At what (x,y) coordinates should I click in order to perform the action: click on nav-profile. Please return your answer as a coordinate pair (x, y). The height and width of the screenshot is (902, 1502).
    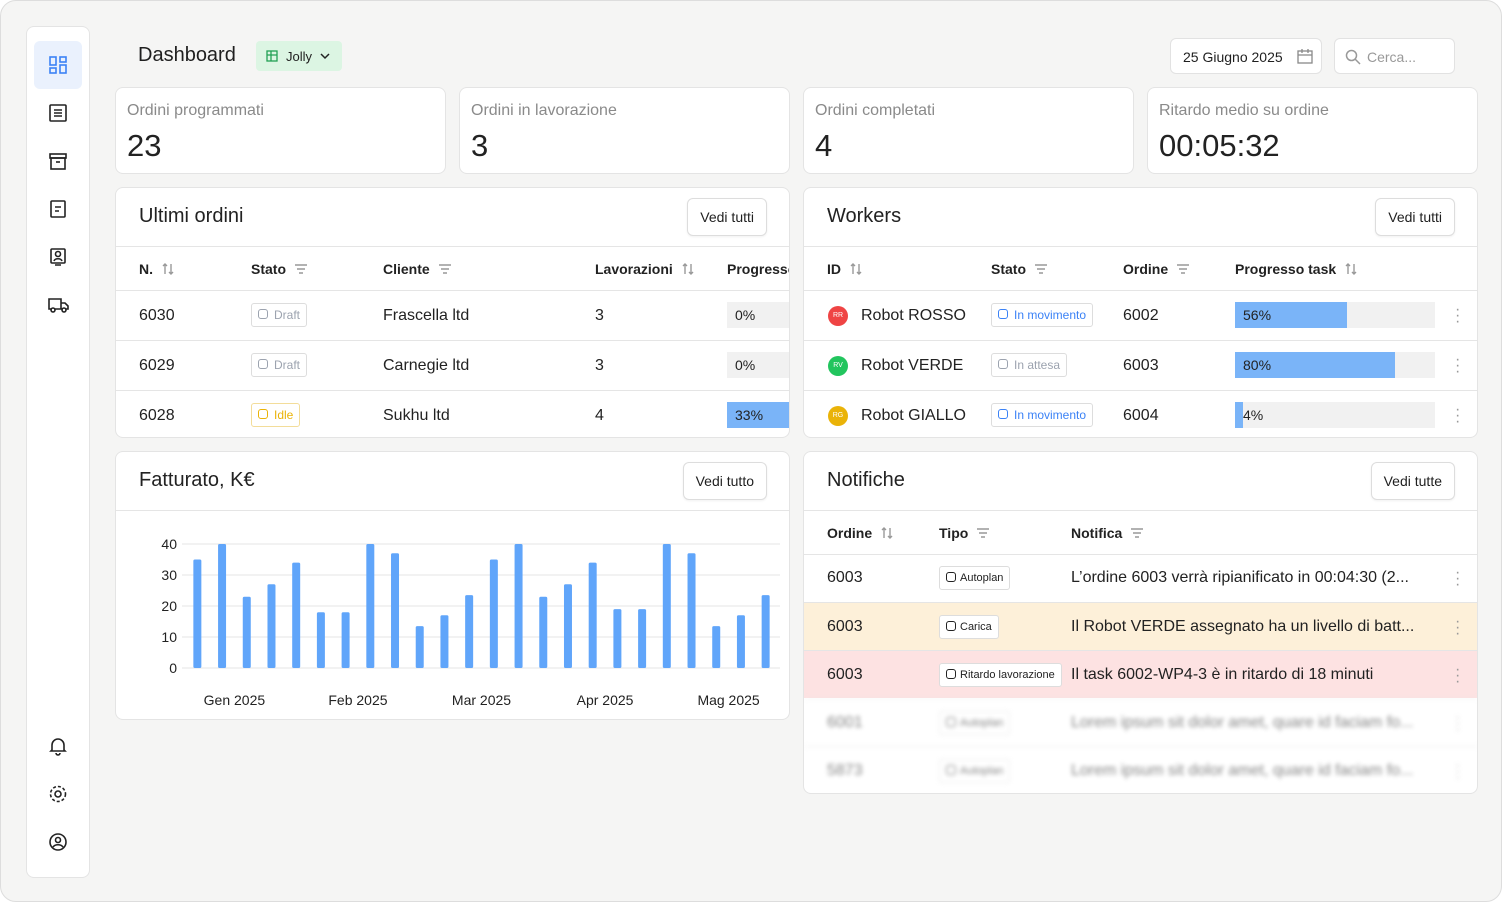
    Looking at the image, I should click on (58, 842).